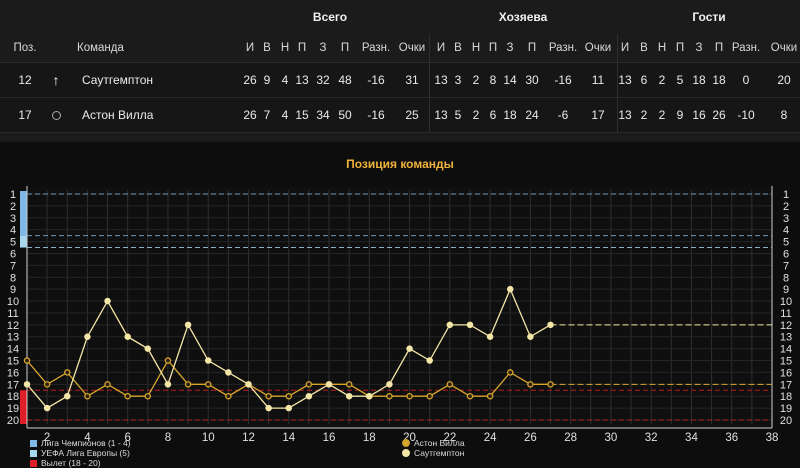 The image size is (800, 468). Describe the element at coordinates (118, 115) in the screenshot. I see `team-name: Астон Вилла` at that location.